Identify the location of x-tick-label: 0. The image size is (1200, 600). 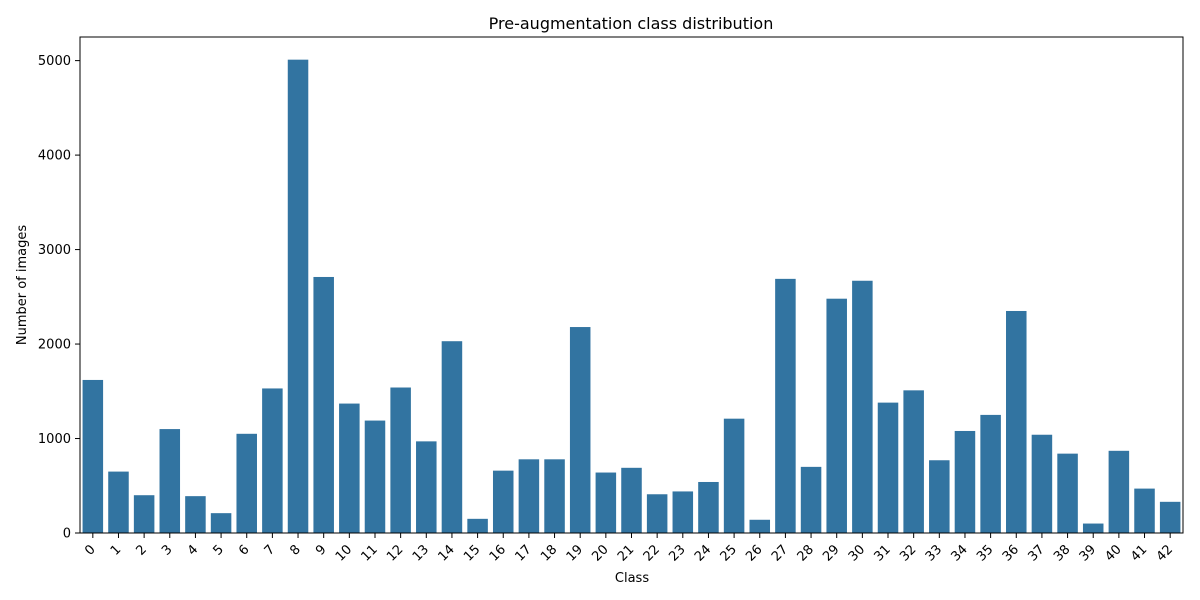
(90, 550).